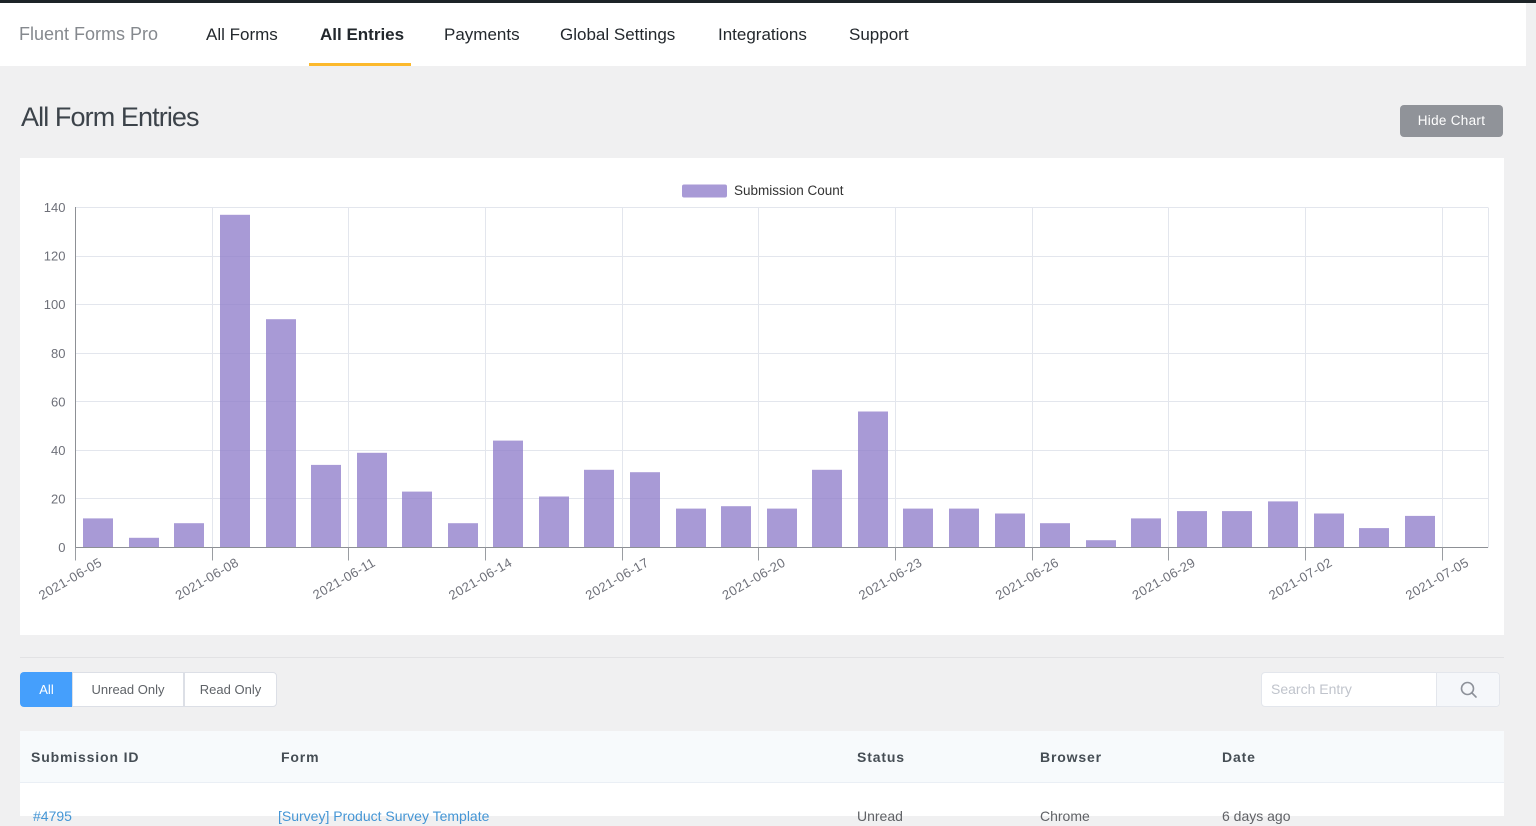  Describe the element at coordinates (1300, 579) in the screenshot. I see `svg-text: 2021-07-02` at that location.